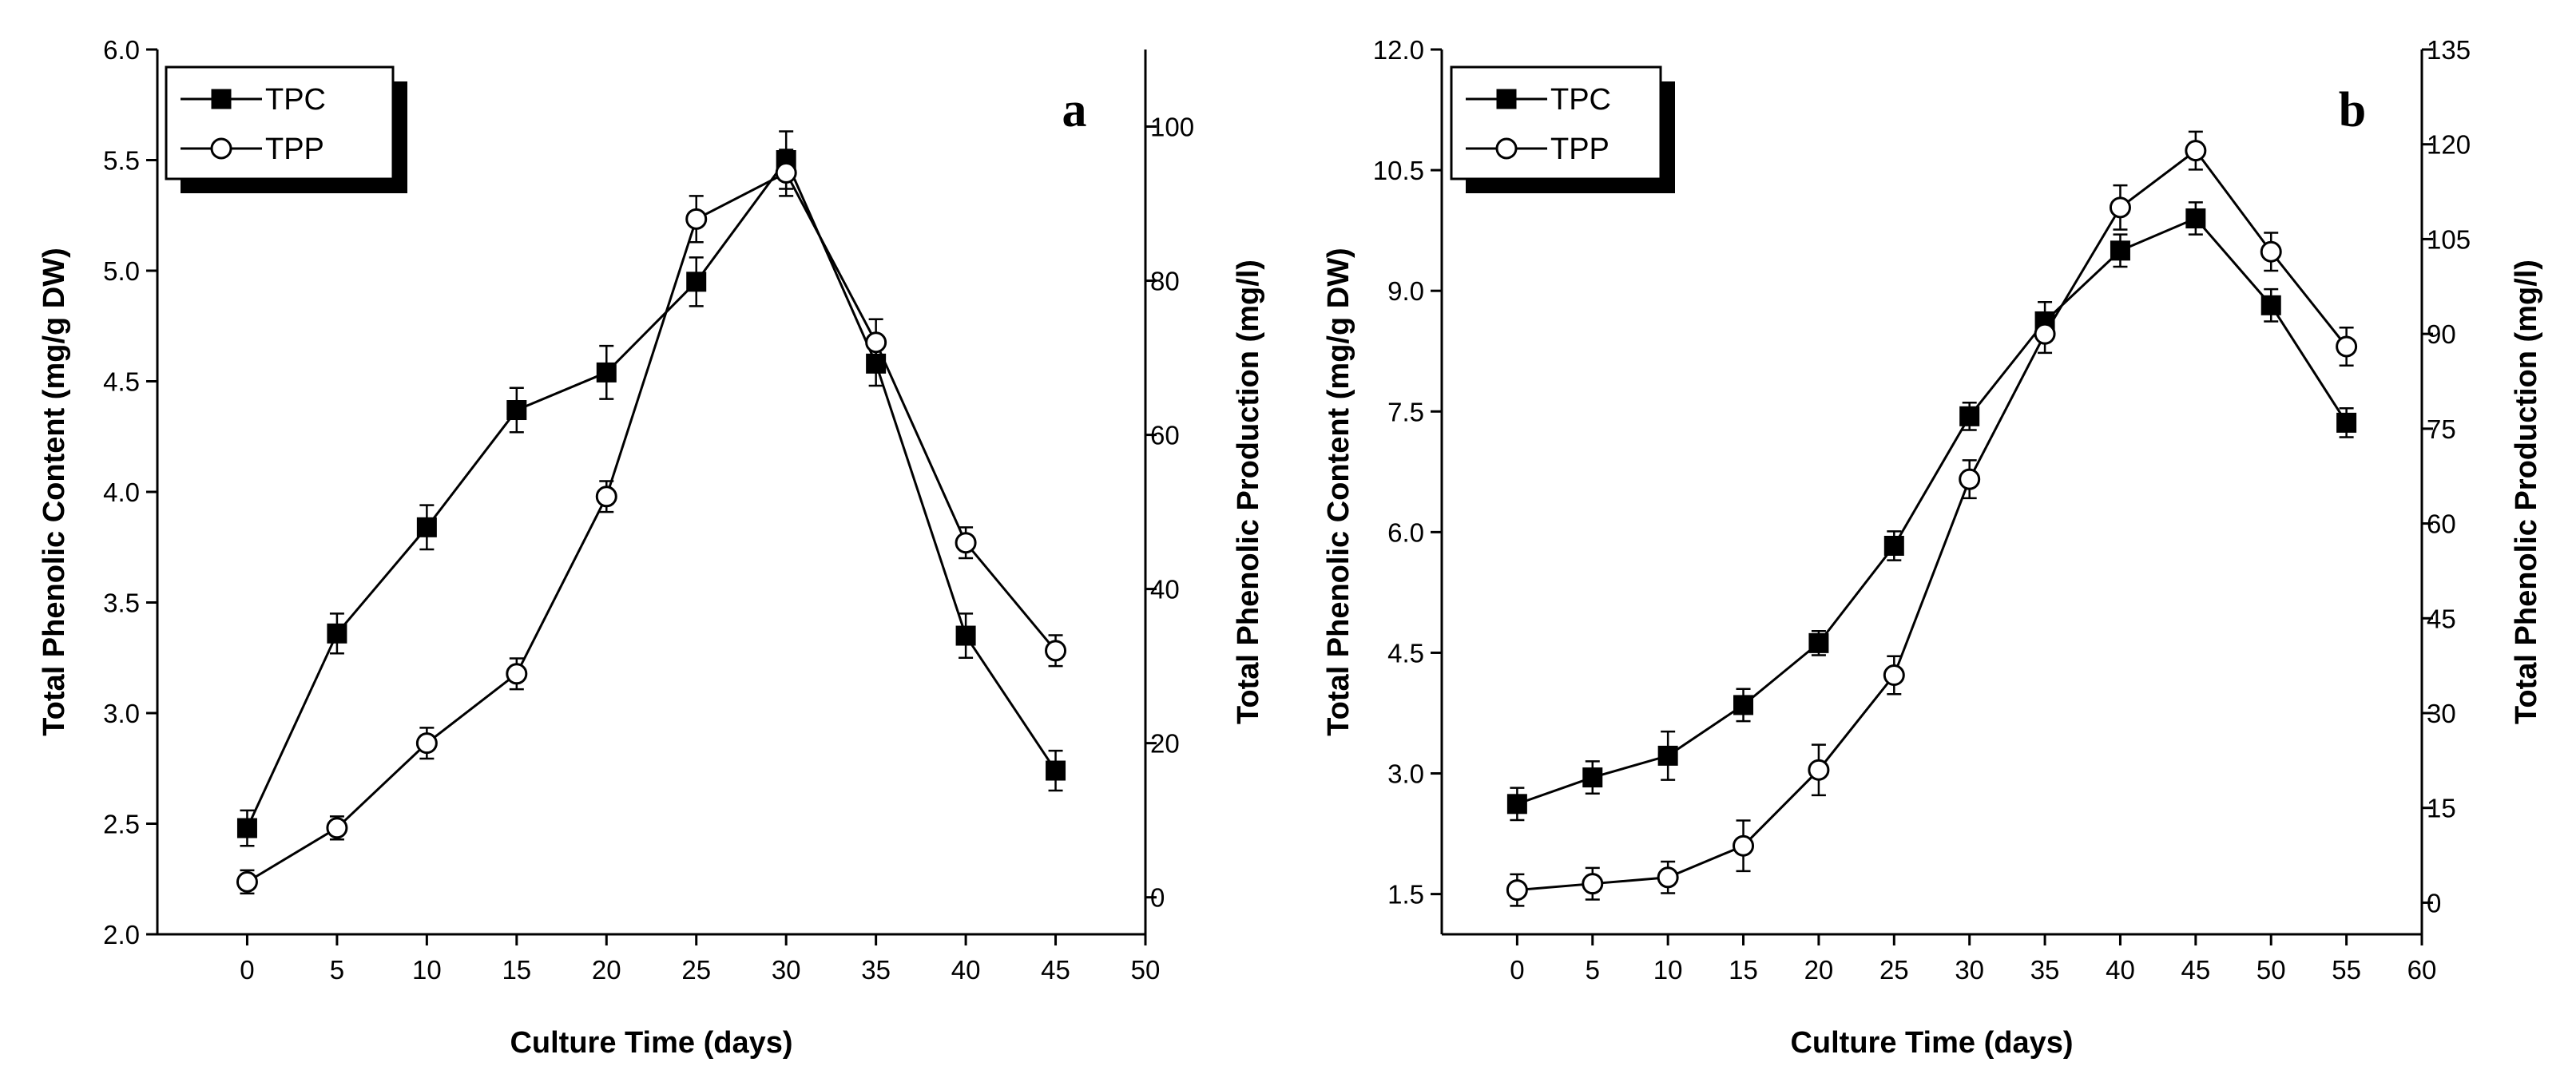 The height and width of the screenshot is (1090, 2576). What do you see at coordinates (121, 824) in the screenshot?
I see `y-tick-label-left: 2.5` at bounding box center [121, 824].